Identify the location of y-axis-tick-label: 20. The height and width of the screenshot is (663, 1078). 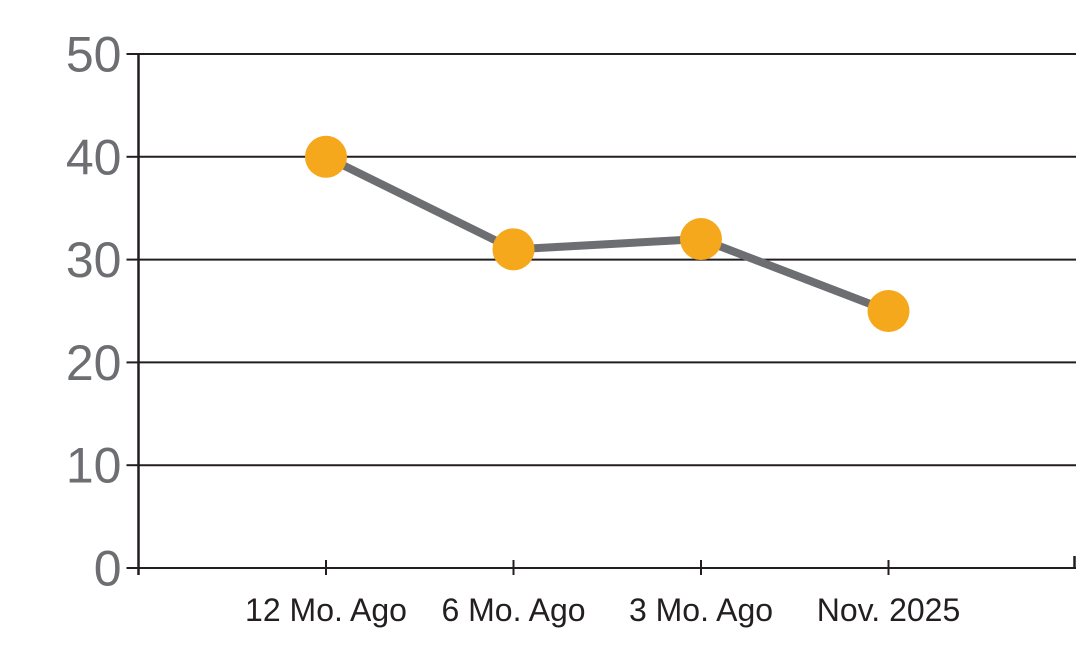
(94, 363).